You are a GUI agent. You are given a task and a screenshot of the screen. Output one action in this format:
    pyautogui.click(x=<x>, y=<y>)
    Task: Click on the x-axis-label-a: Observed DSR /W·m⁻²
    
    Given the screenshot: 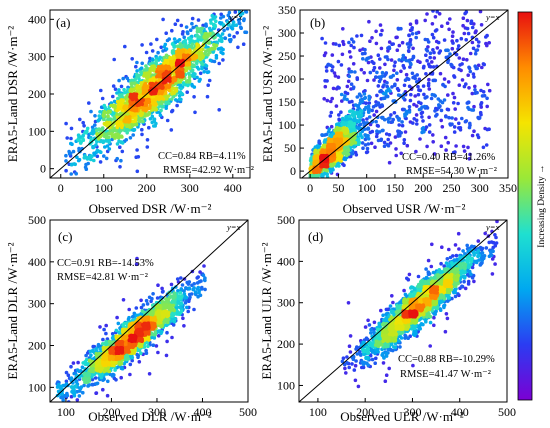 What is the action you would take?
    pyautogui.click(x=150, y=208)
    